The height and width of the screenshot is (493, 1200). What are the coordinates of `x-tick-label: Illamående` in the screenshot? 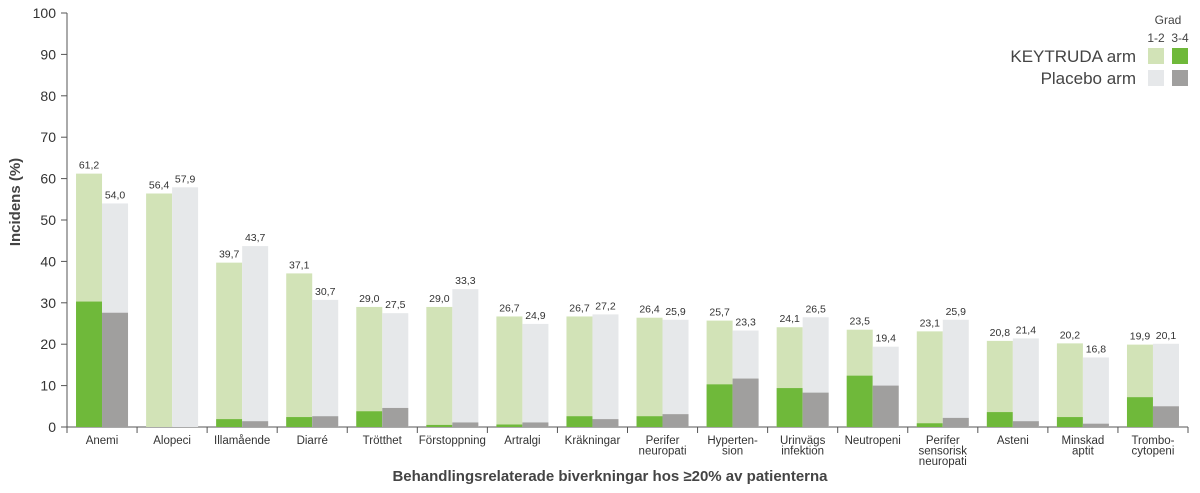 It's located at (242, 441).